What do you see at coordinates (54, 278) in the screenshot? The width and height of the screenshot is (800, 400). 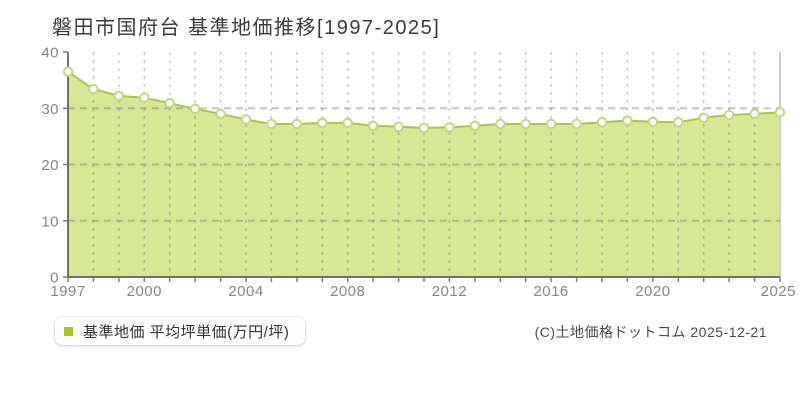 I see `y-tick-label: 0` at bounding box center [54, 278].